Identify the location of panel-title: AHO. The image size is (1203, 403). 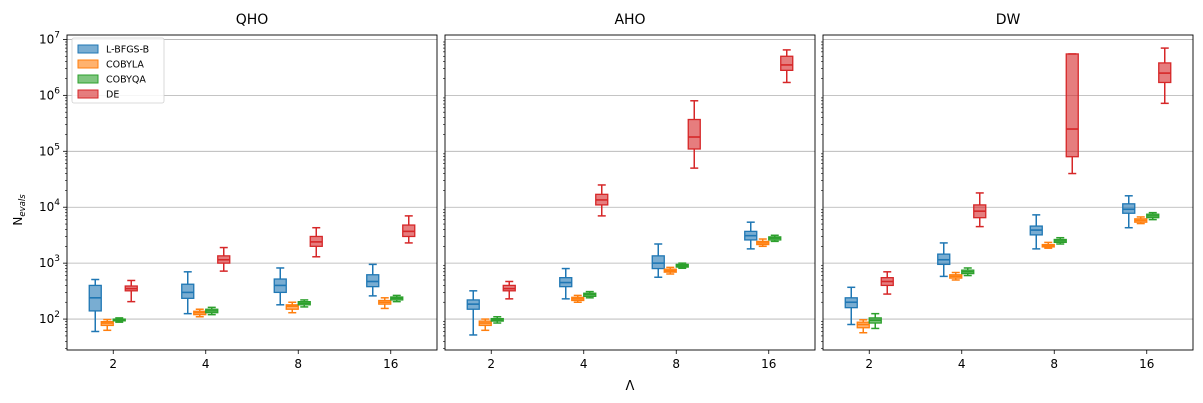
(629, 20).